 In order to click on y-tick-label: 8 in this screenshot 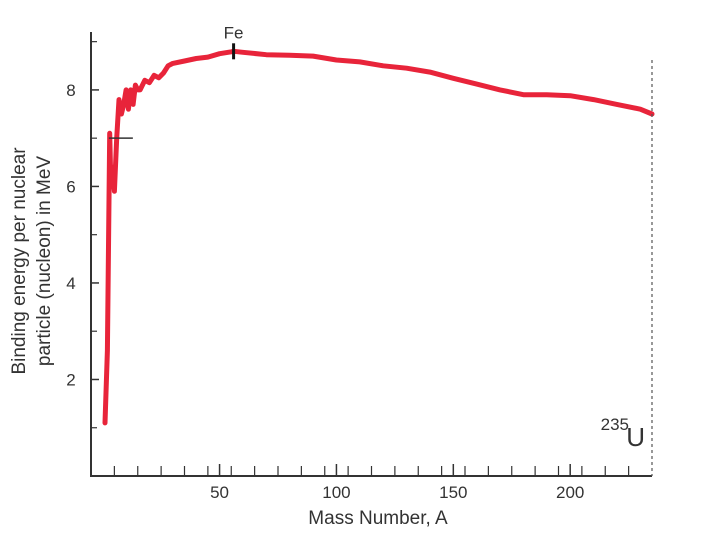, I will do `click(70, 90)`.